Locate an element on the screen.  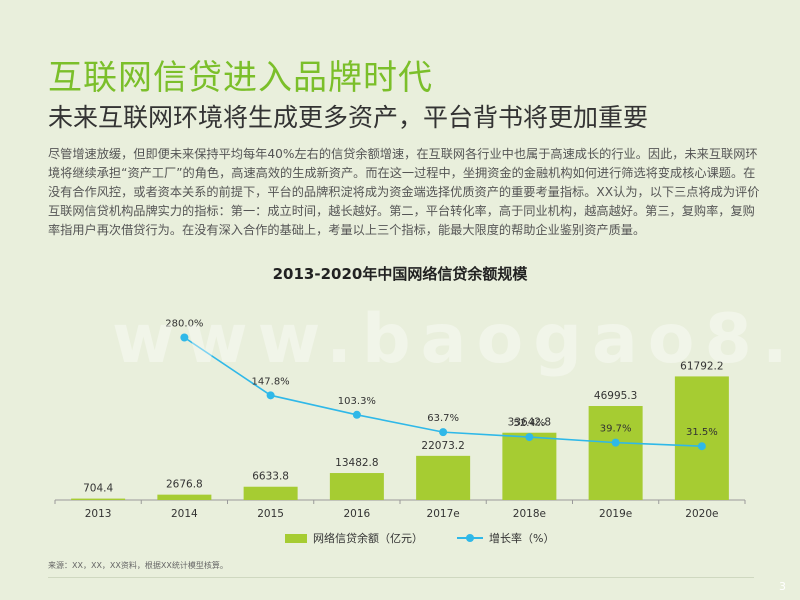
legend-bar-swatch is located at coordinates (296, 538).